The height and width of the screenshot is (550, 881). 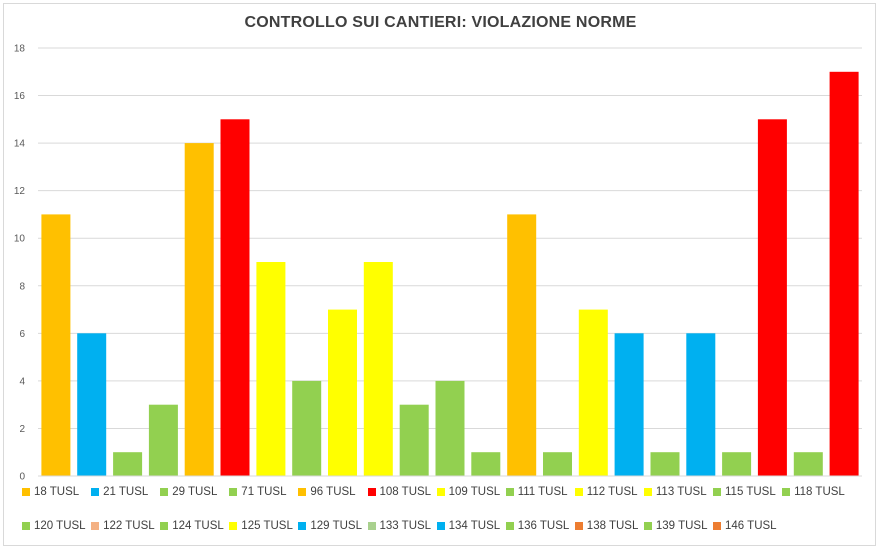 I want to click on legend-item: 21 TUSL, so click(x=119, y=492).